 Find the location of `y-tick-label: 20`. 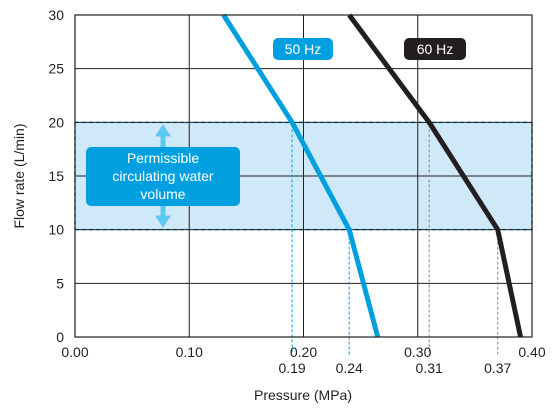

y-tick-label: 20 is located at coordinates (56, 122).